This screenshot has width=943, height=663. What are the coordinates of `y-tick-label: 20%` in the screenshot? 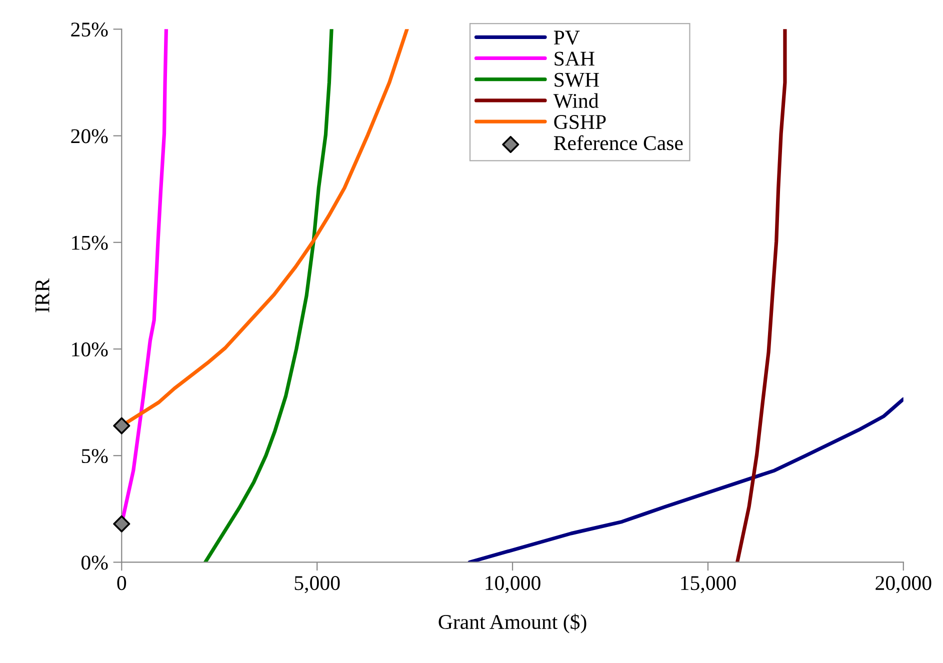 It's located at (89, 136).